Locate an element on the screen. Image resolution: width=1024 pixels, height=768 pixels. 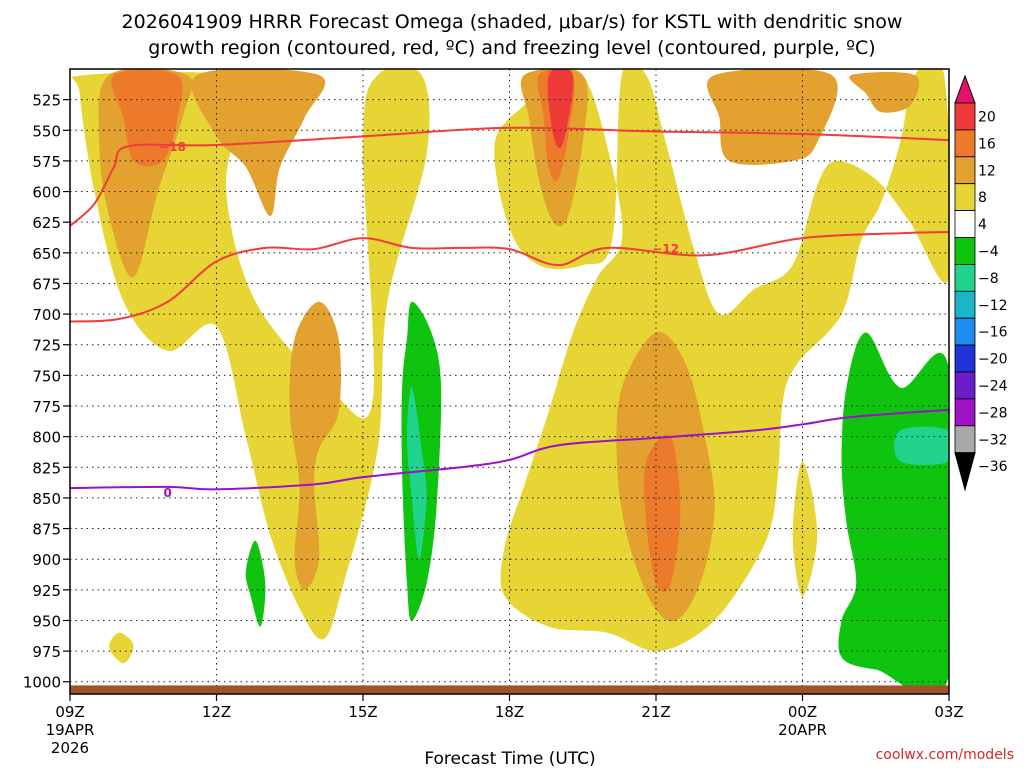
colorbar-label: 12 is located at coordinates (987, 171).